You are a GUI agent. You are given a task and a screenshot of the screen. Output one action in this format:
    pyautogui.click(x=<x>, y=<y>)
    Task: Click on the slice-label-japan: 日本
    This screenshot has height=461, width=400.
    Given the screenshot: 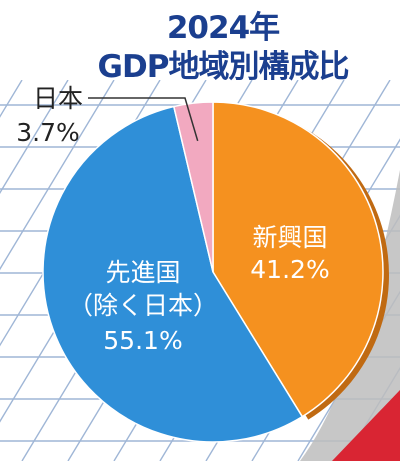 What is the action you would take?
    pyautogui.click(x=58, y=98)
    